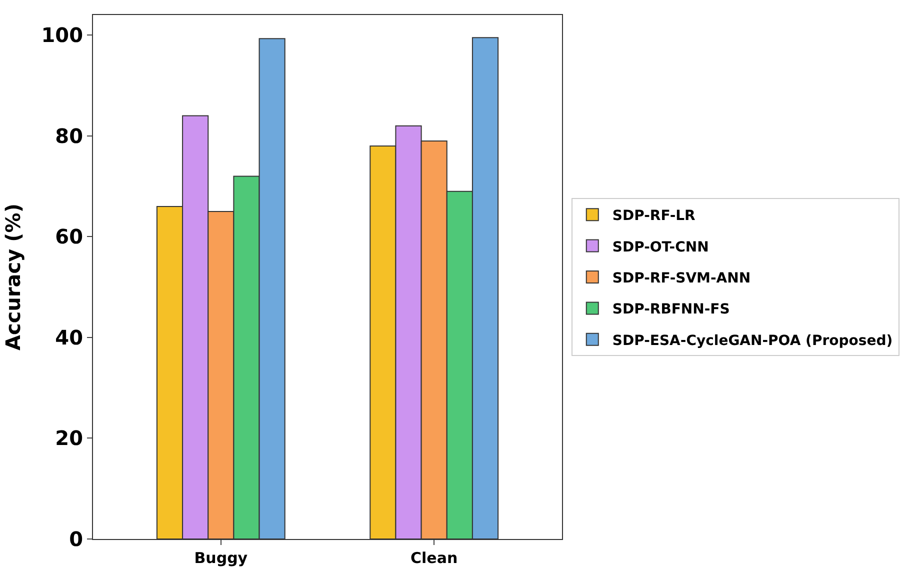 The image size is (911, 579). Describe the element at coordinates (654, 216) in the screenshot. I see `legend-label: SDP-RF-LR` at that location.